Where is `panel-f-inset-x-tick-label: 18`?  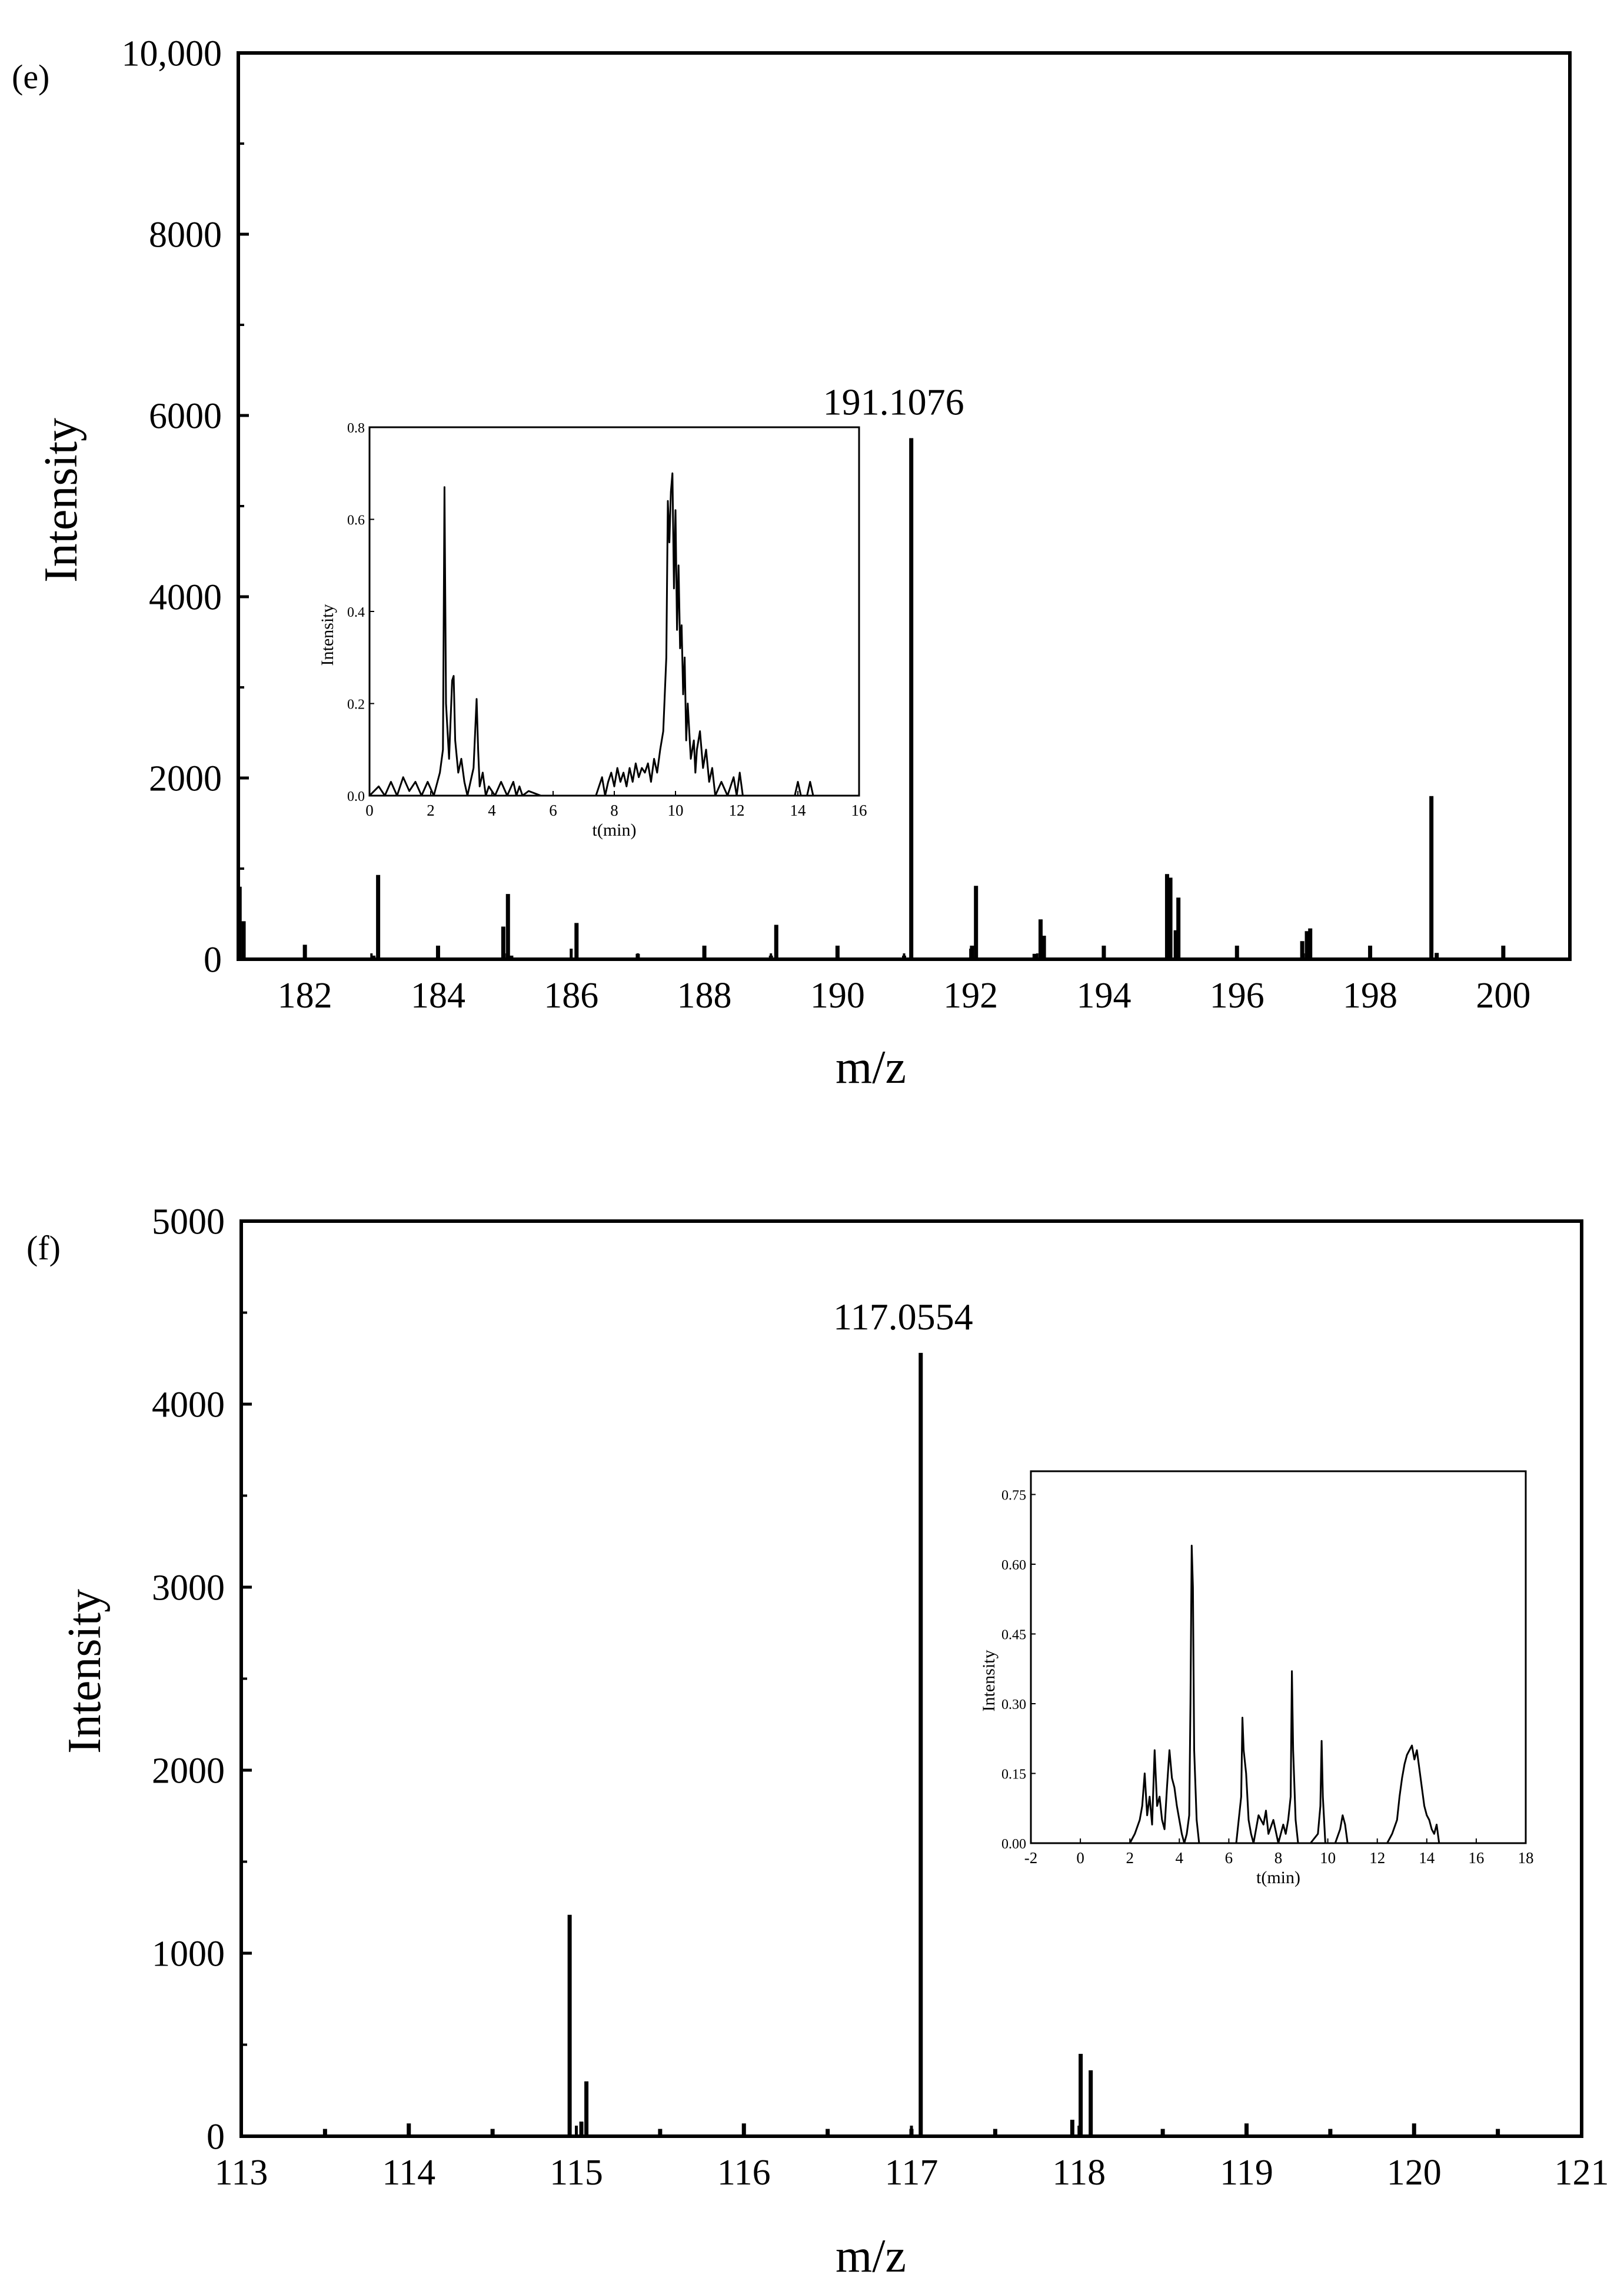
panel-f-inset-x-tick-label: 18 is located at coordinates (1526, 1858).